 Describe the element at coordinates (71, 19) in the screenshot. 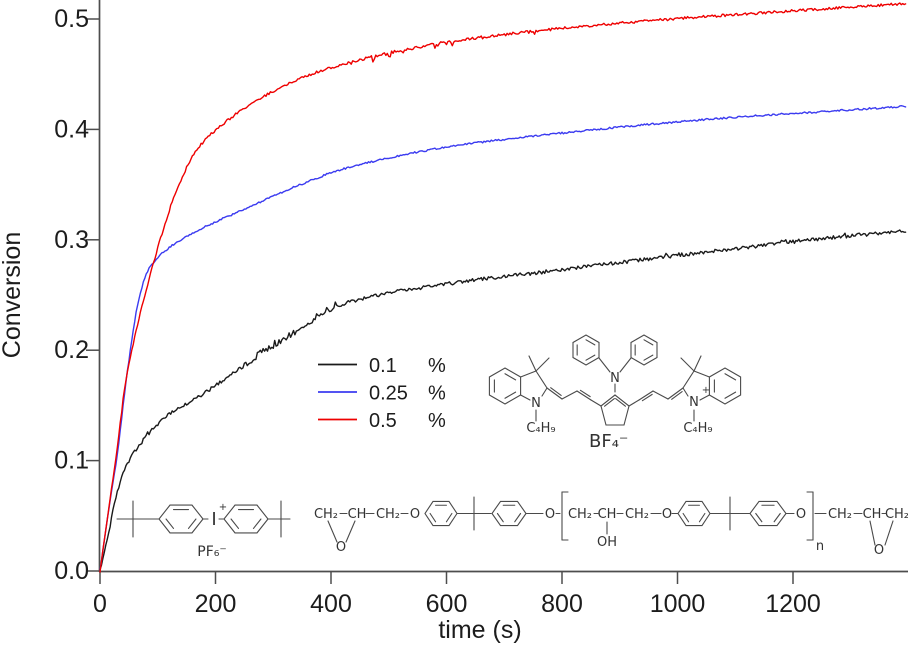

I see `y-tick-label: 0.5` at that location.